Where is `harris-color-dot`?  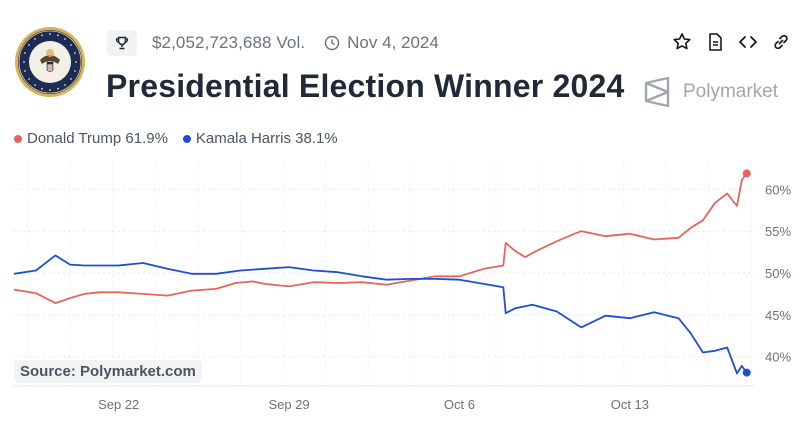
harris-color-dot is located at coordinates (186, 138).